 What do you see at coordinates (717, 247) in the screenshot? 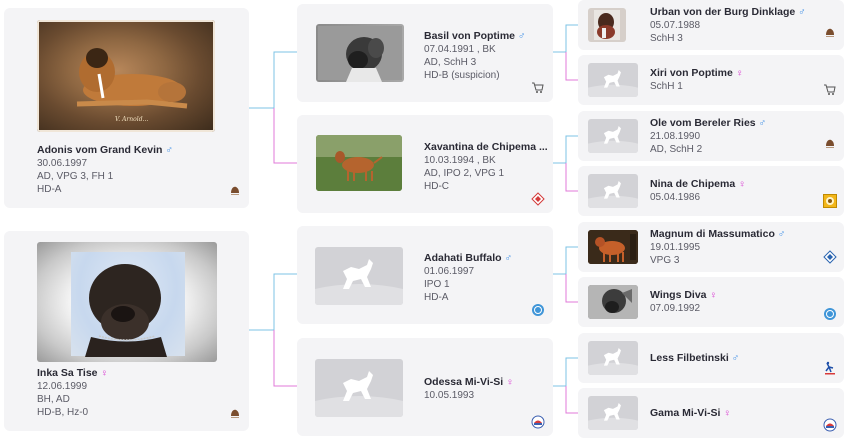
I see `dog-info: Magnum di Massumatico ♂ 19.01.1995 VPG 3` at bounding box center [717, 247].